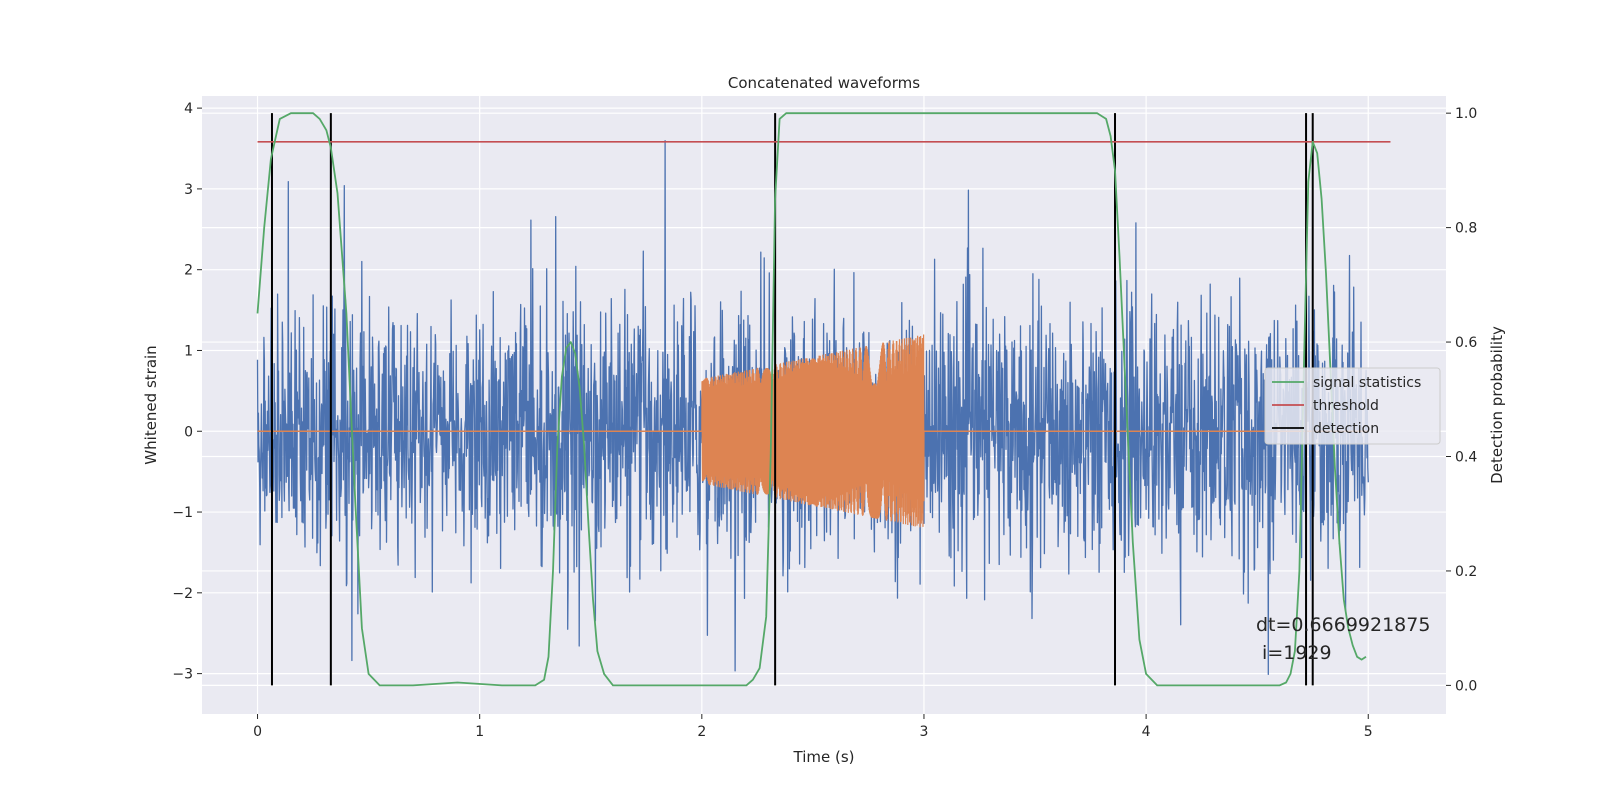 The image size is (1600, 800). Describe the element at coordinates (182, 513) in the screenshot. I see `y-tick-label: −1` at that location.